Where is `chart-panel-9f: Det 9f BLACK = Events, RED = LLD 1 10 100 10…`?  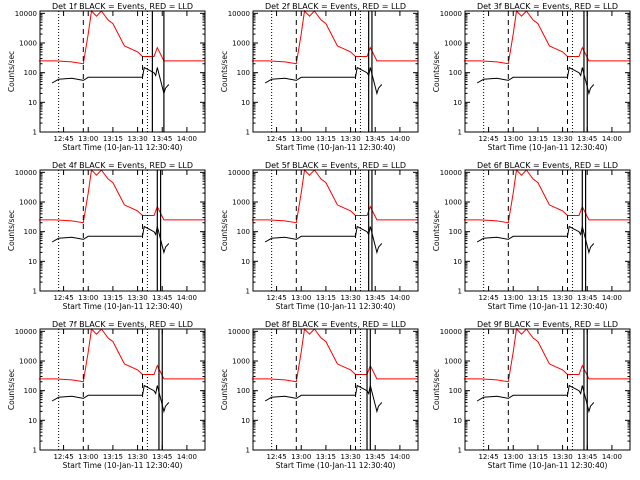
chart-panel-9f: Det 9f BLACK = Events, RED = LLD 1 10 100 10… is located at coordinates (531, 395).